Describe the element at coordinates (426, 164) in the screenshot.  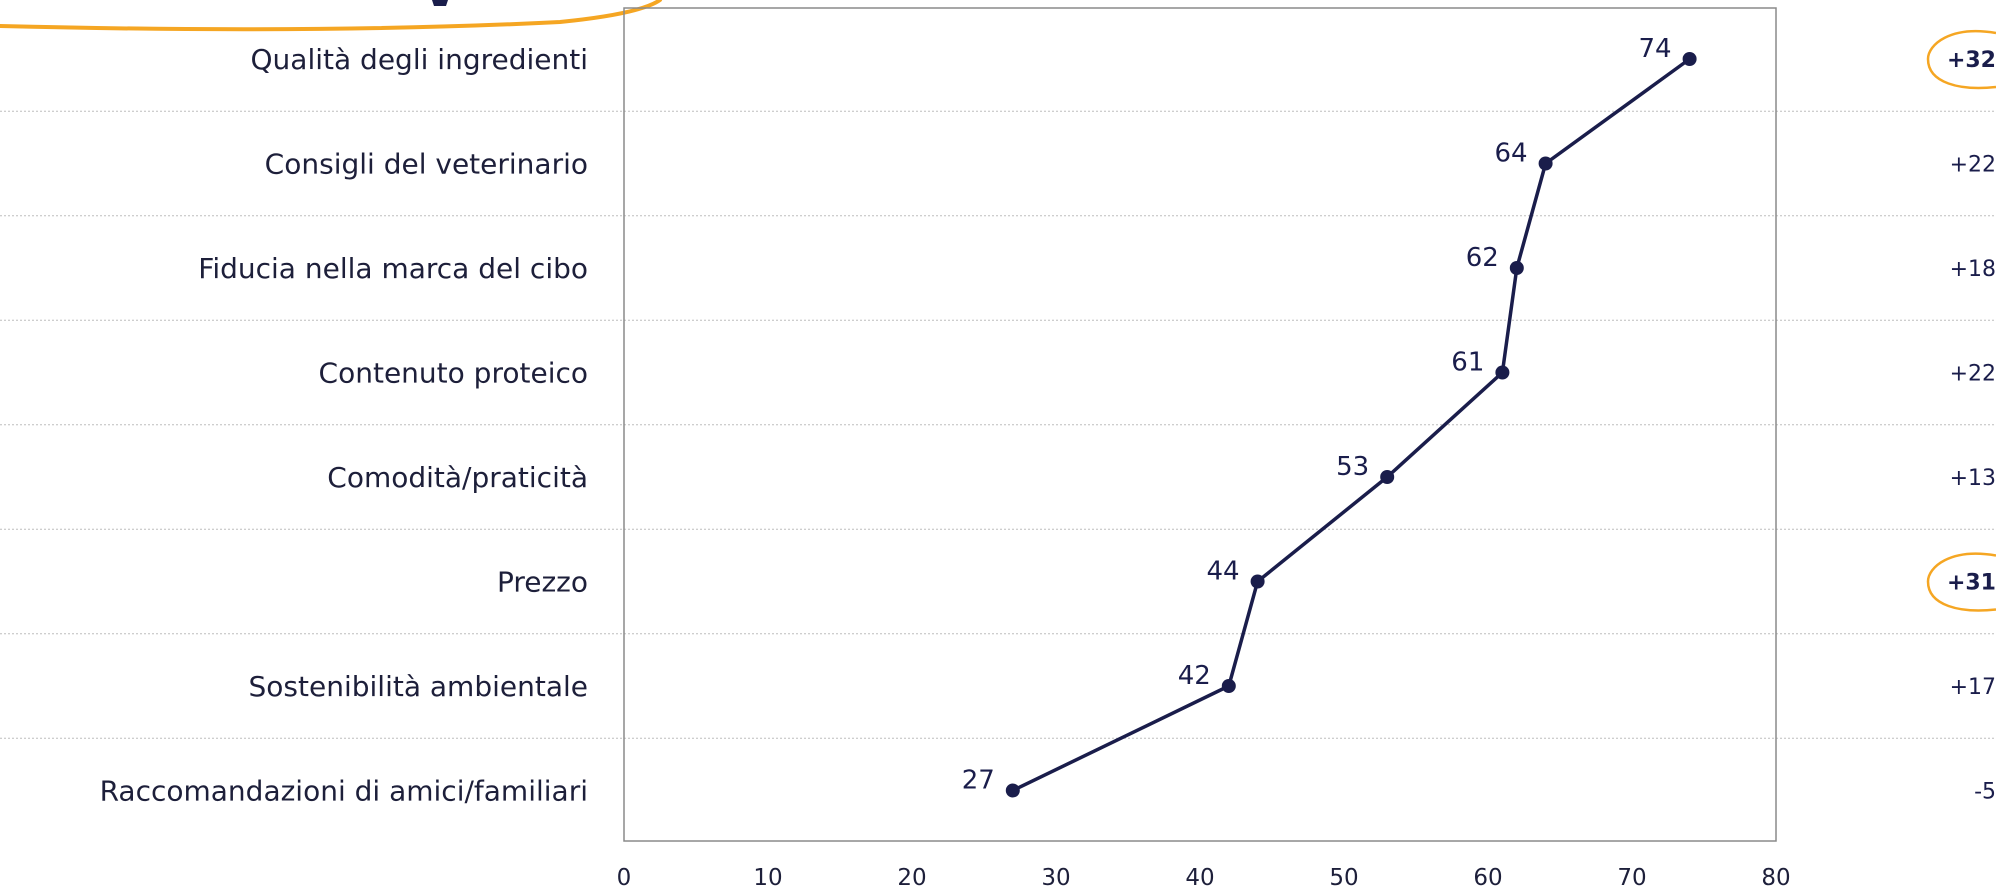
I see `category-label: Consigli del veterinario` at that location.